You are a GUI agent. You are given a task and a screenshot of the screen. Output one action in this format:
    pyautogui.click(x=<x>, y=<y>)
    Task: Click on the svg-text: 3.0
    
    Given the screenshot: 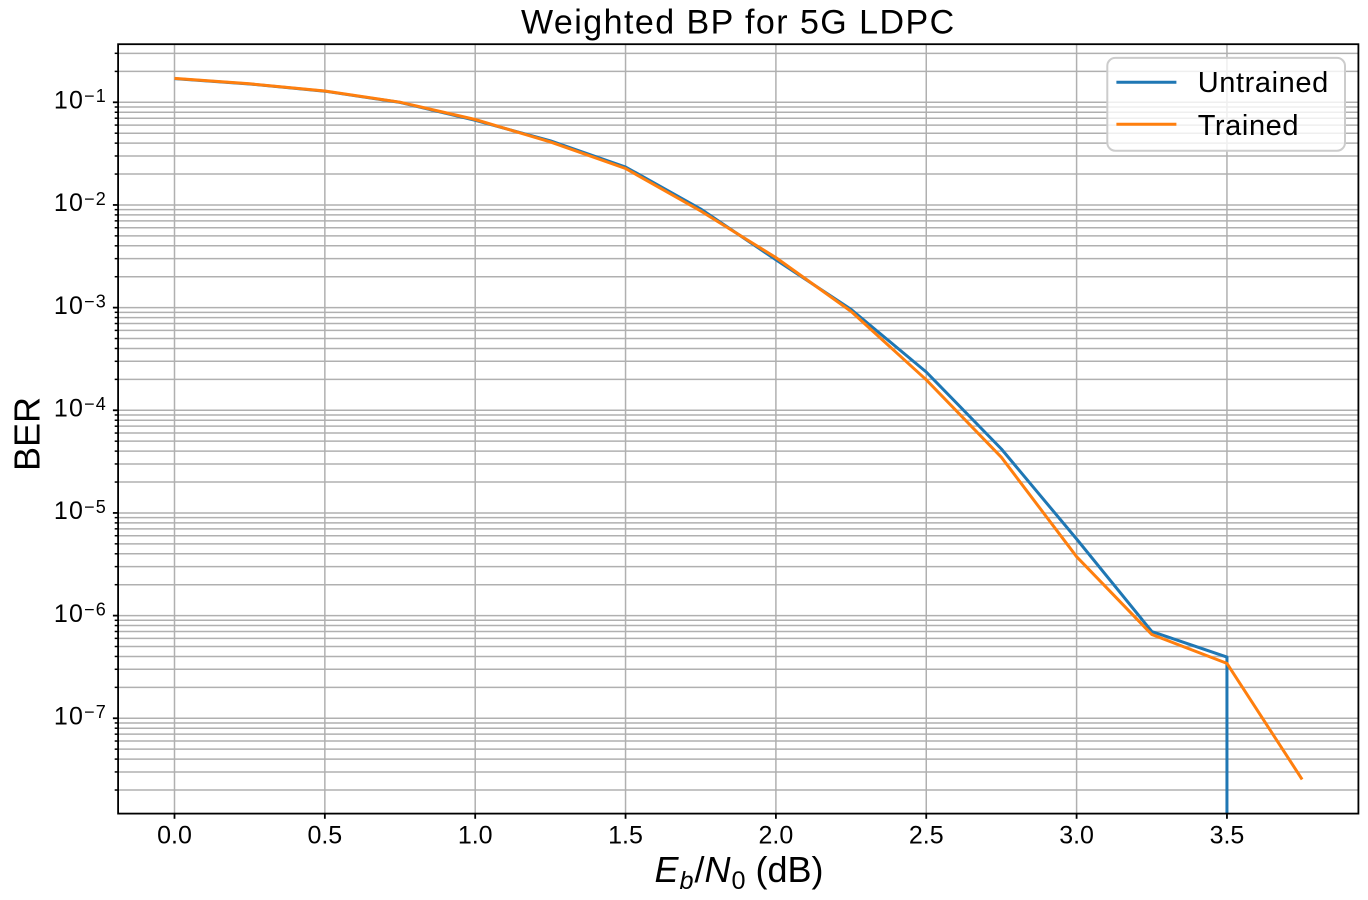 What is the action you would take?
    pyautogui.click(x=1076, y=836)
    